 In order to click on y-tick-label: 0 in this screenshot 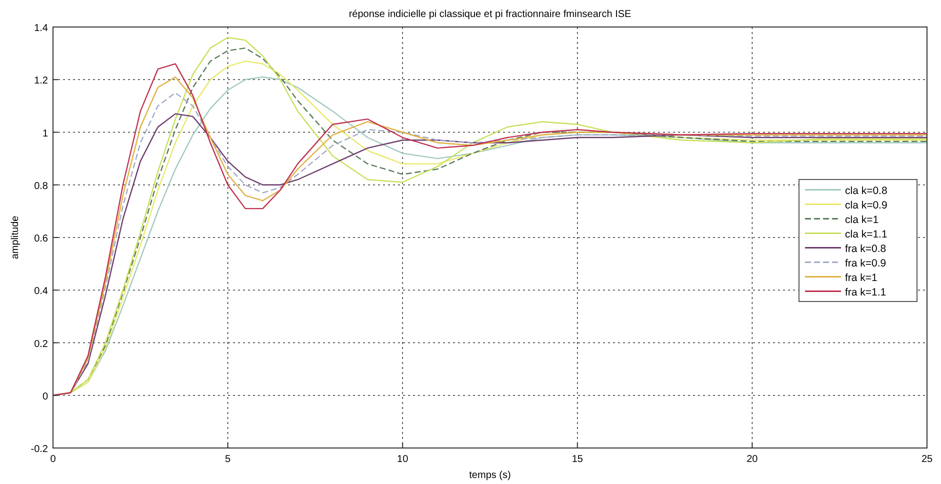, I will do `click(45, 396)`.